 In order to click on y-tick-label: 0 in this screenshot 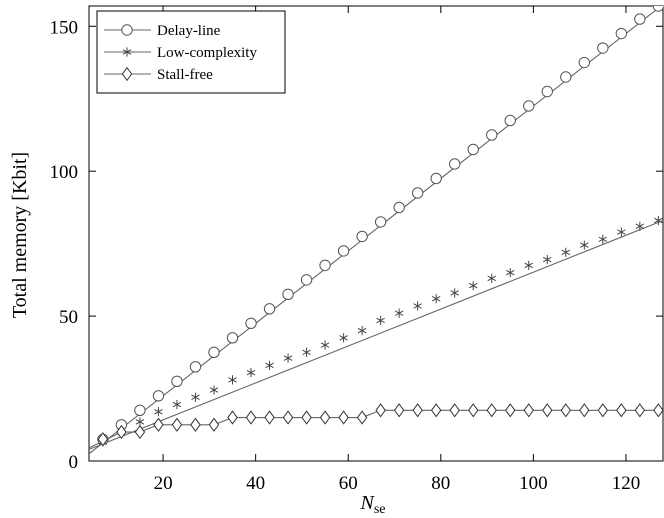, I will do `click(74, 462)`.